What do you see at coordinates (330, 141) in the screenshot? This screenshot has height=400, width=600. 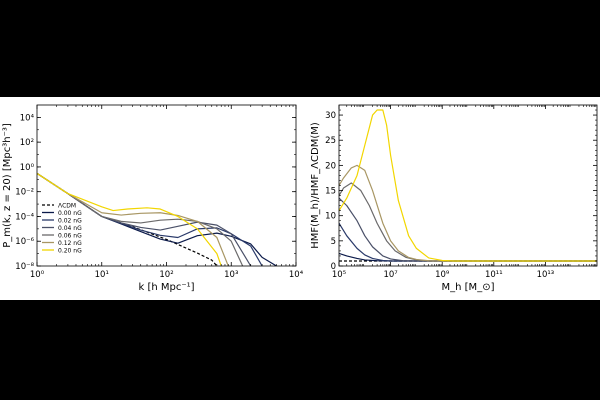 I see `y-tick-label: 25` at bounding box center [330, 141].